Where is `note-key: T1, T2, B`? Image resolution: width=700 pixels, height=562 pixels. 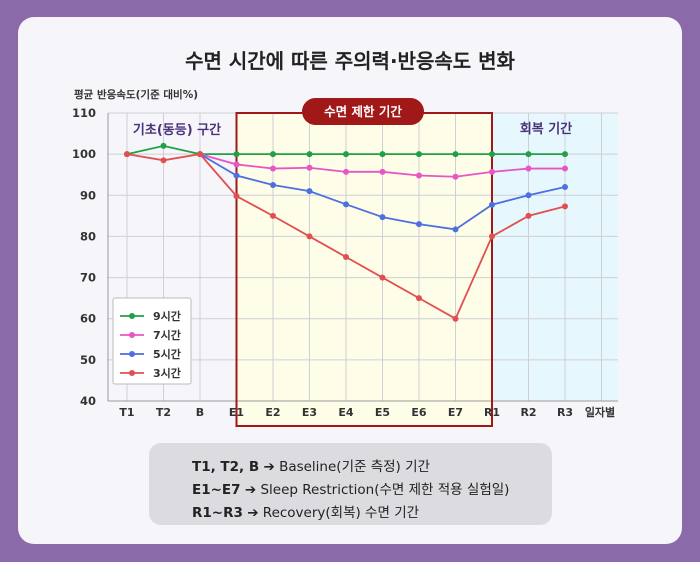
note-key: T1, T2, B is located at coordinates (226, 467).